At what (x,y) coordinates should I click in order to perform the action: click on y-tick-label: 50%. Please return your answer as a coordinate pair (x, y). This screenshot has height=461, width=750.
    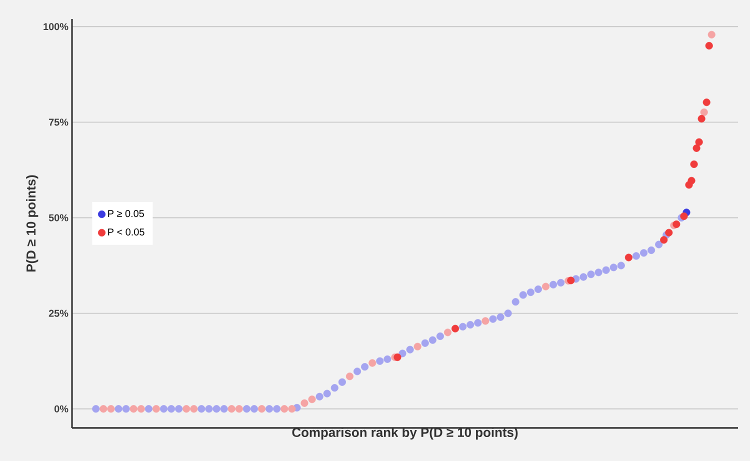
    Looking at the image, I should click on (58, 218).